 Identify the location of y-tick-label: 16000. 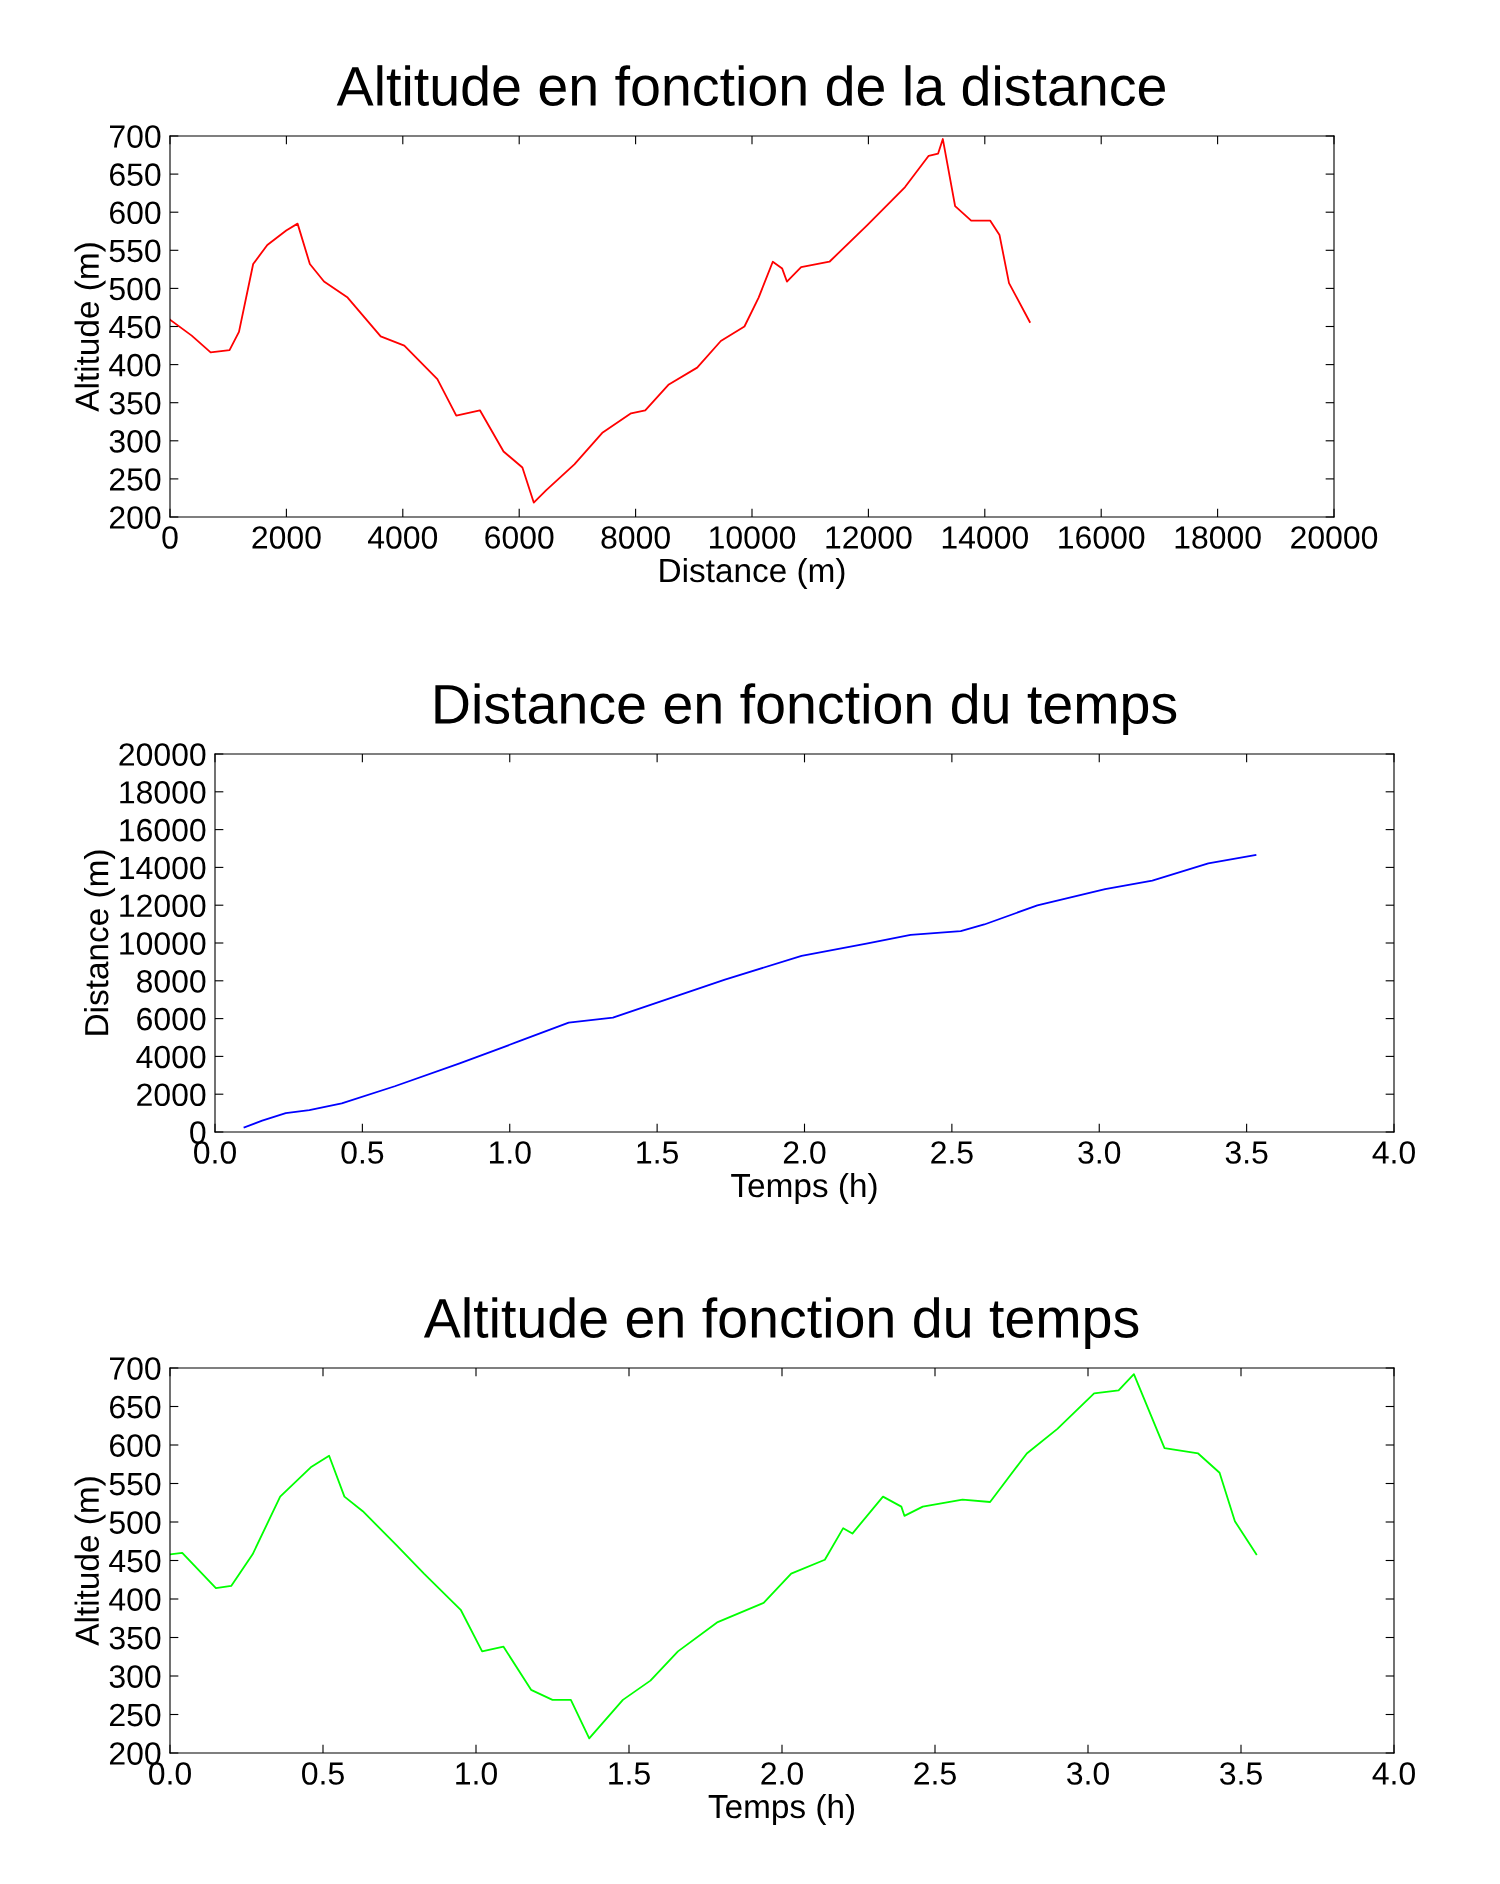
(163, 830).